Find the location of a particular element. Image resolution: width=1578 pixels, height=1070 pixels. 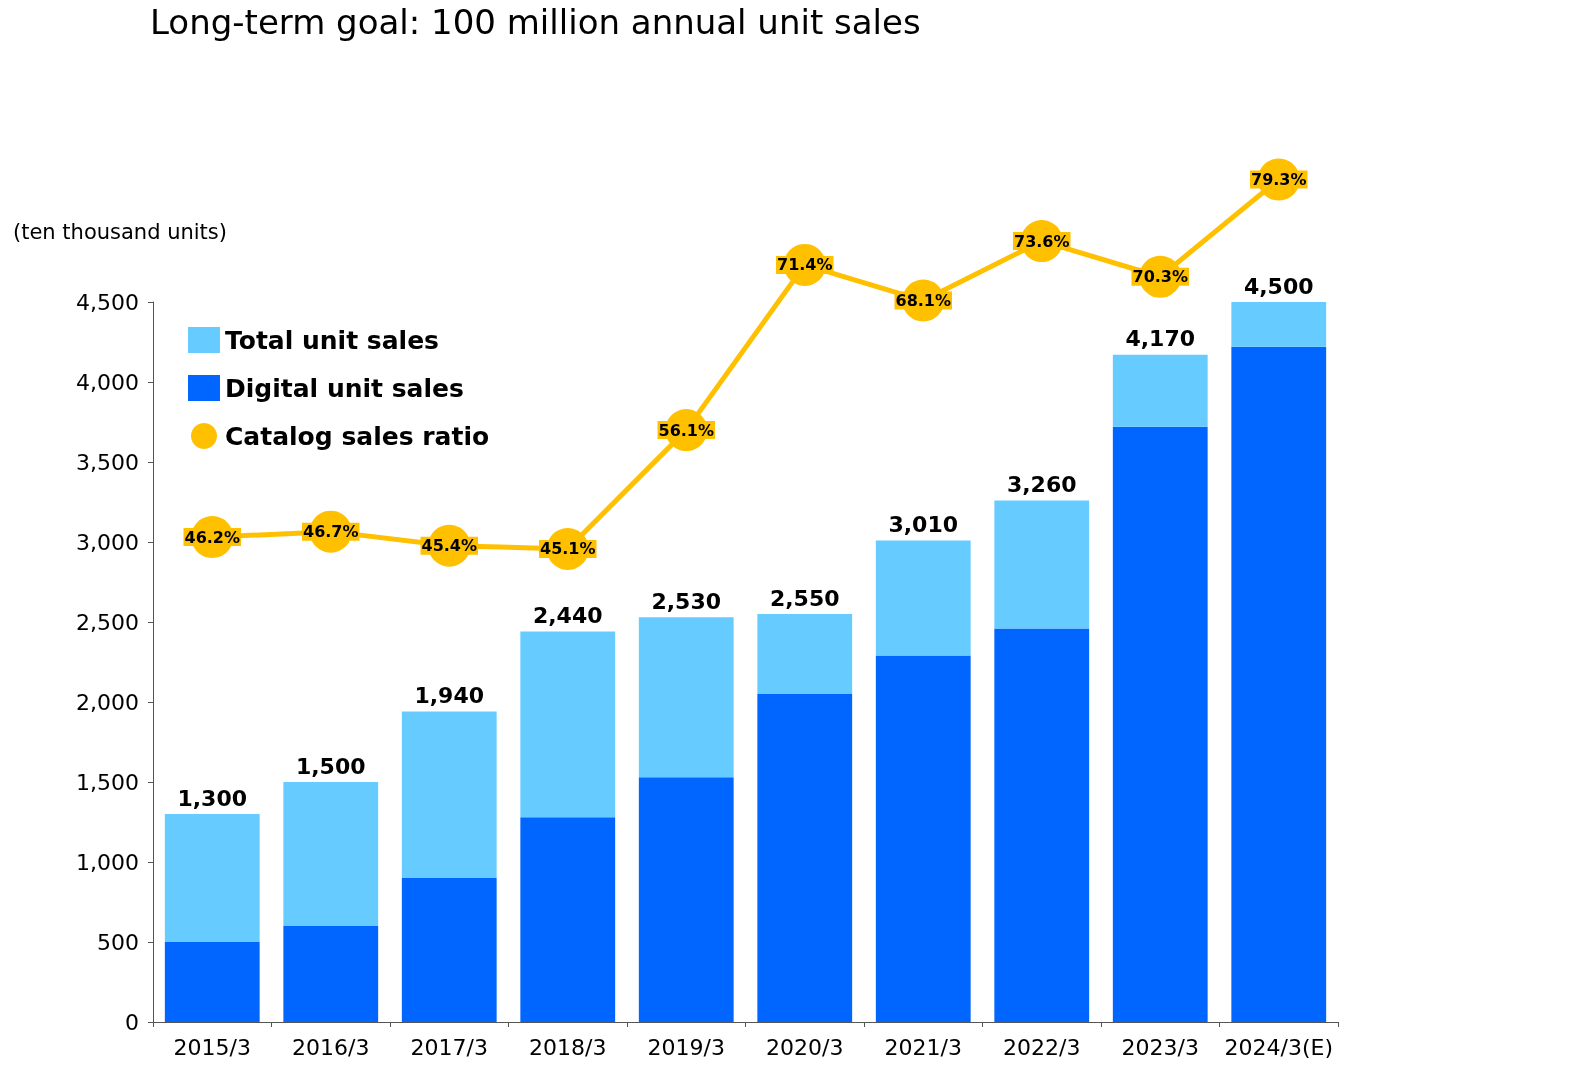

data-label: 45.4% is located at coordinates (449, 546).